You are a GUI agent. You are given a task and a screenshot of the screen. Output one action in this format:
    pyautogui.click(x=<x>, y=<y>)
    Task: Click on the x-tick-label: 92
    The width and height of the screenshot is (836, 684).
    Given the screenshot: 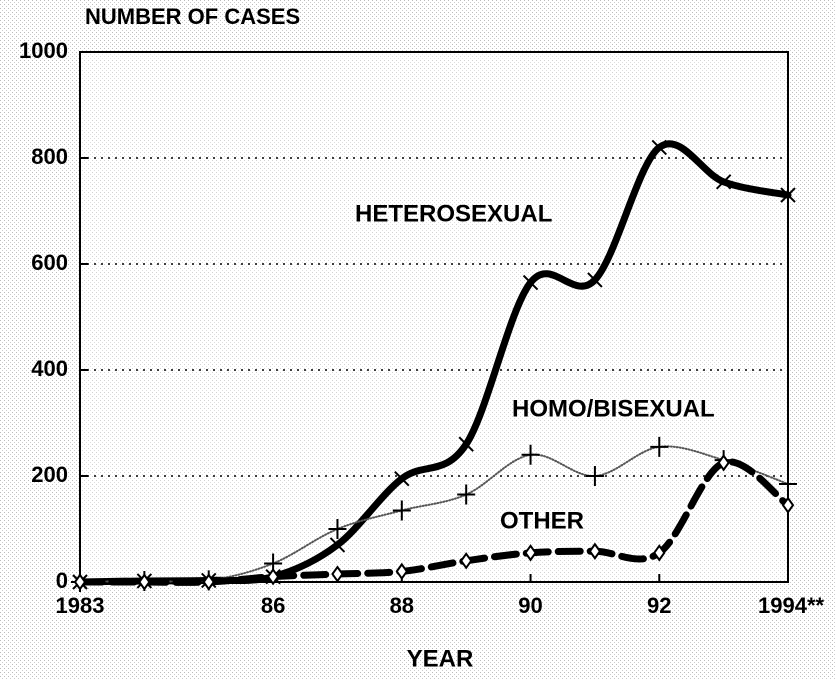 What is the action you would take?
    pyautogui.click(x=659, y=605)
    